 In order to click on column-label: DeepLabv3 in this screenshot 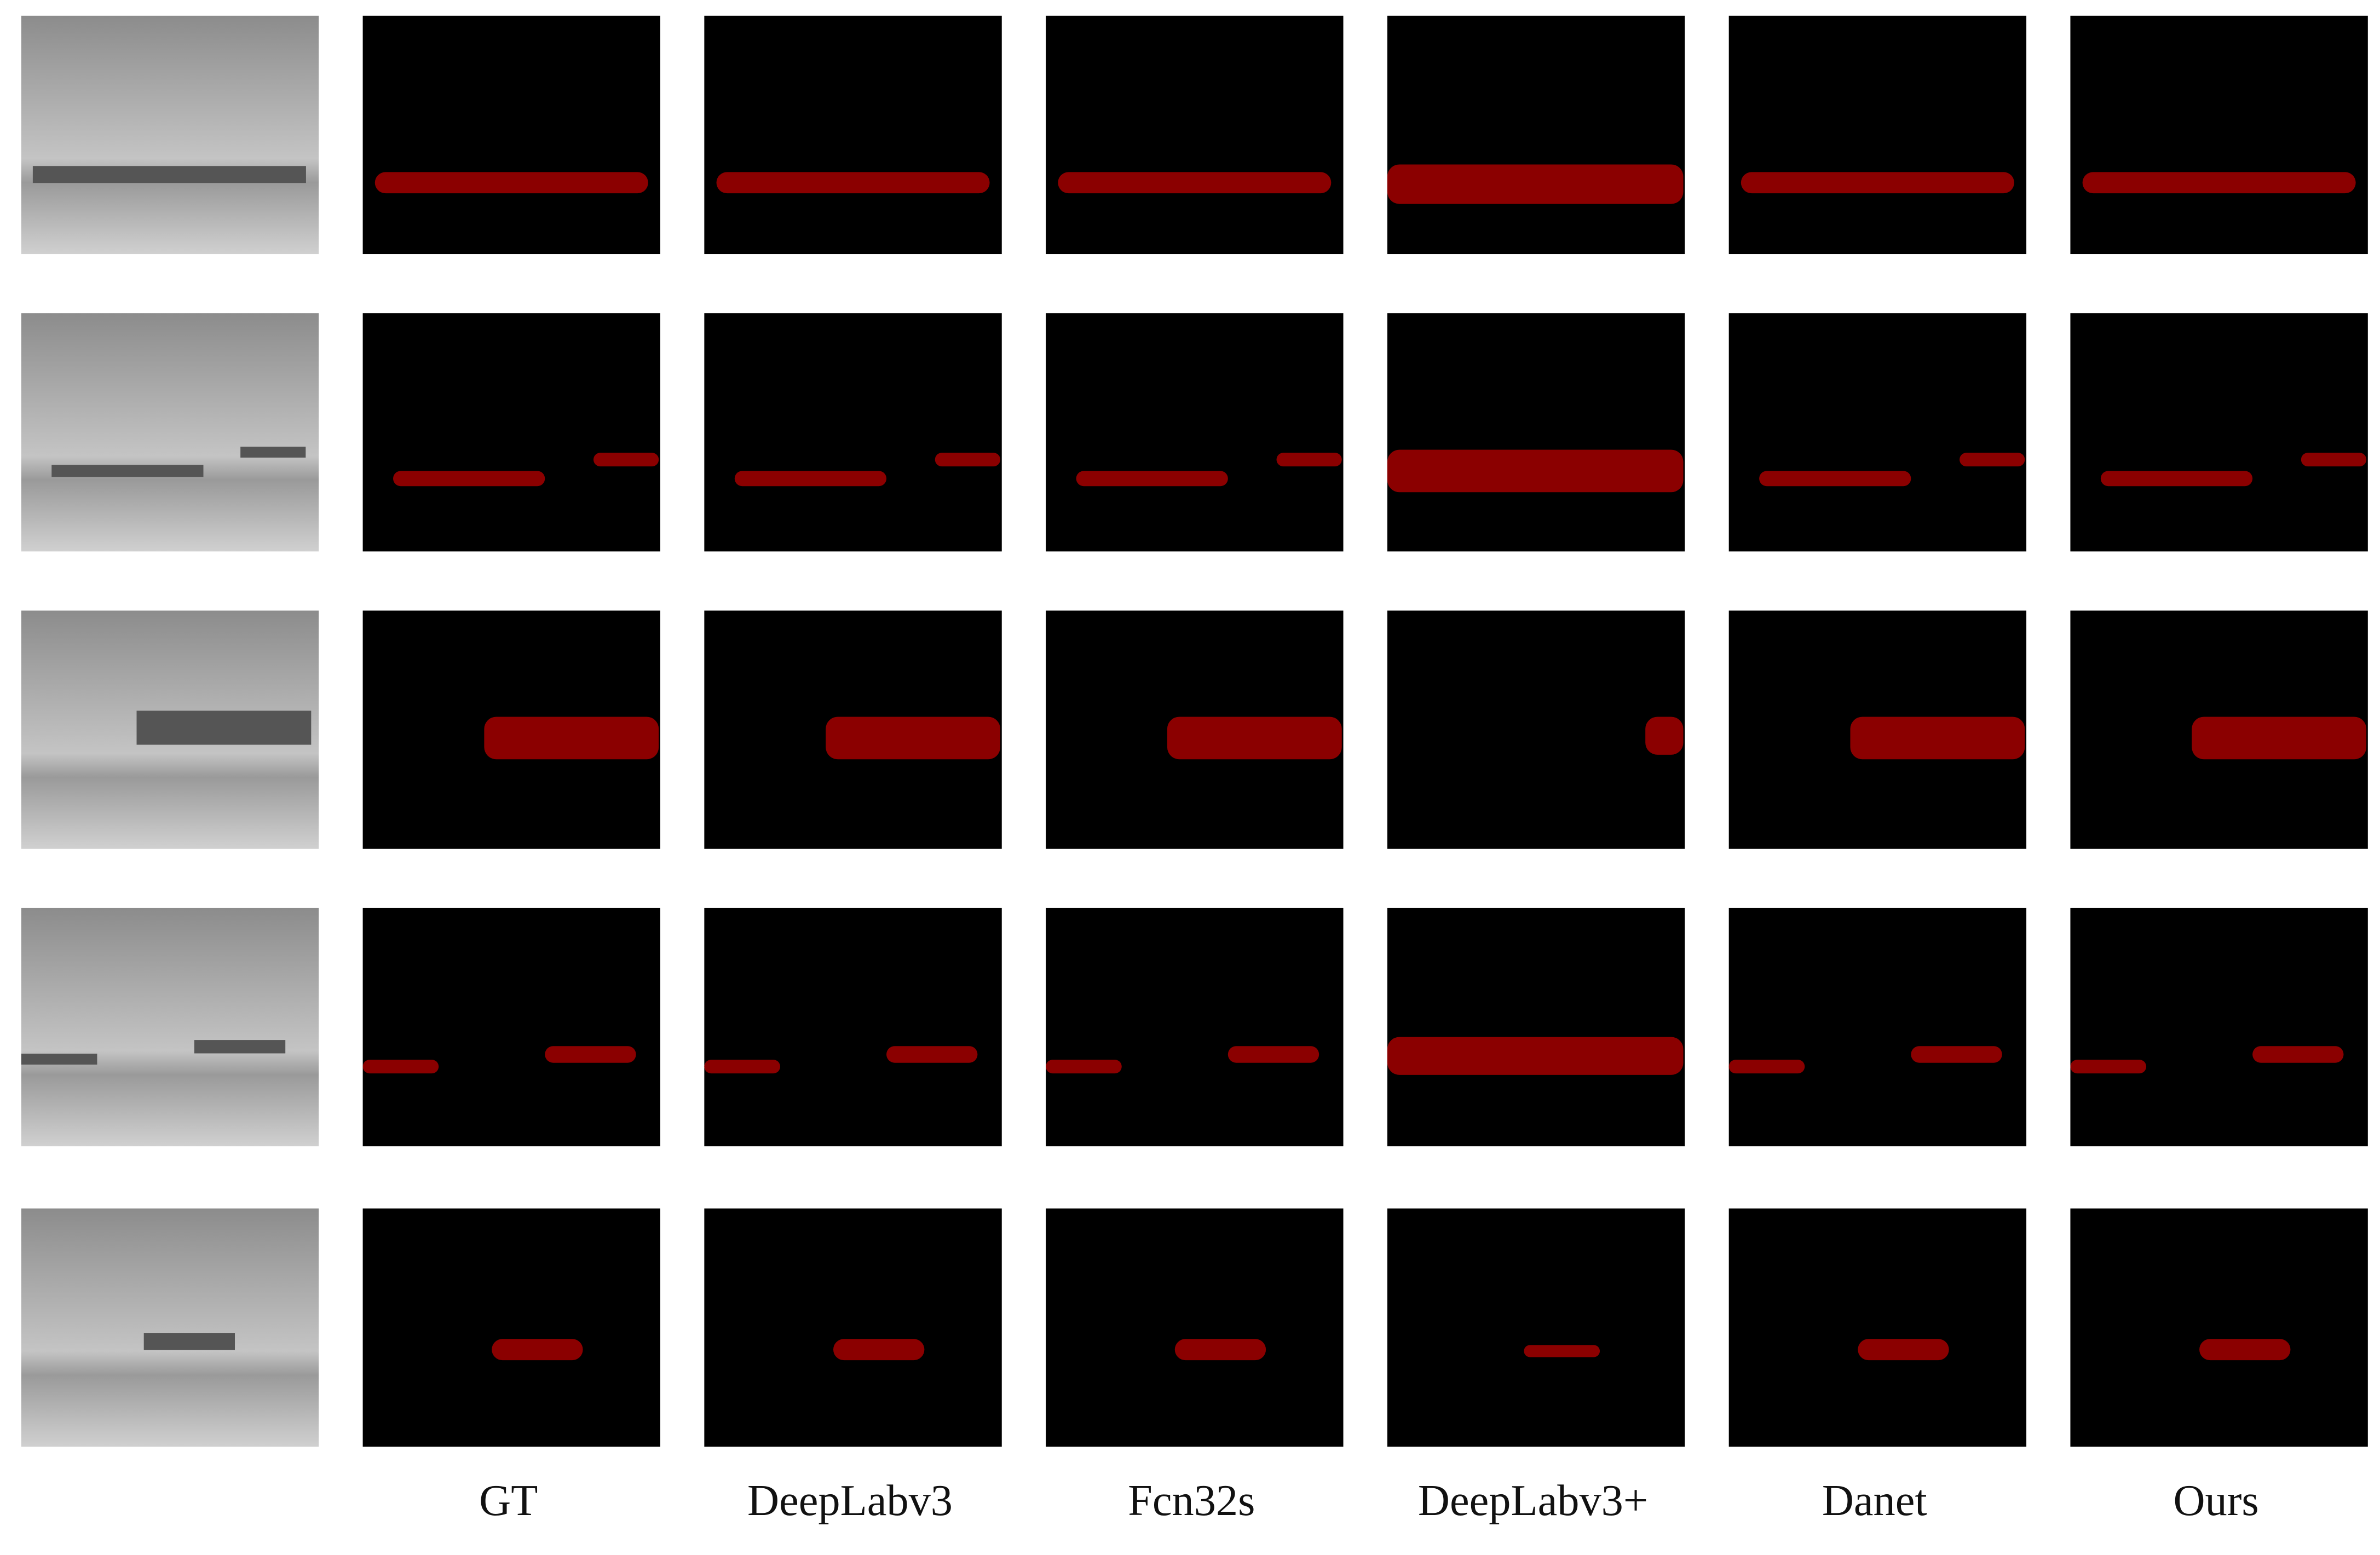, I will do `click(850, 1500)`.